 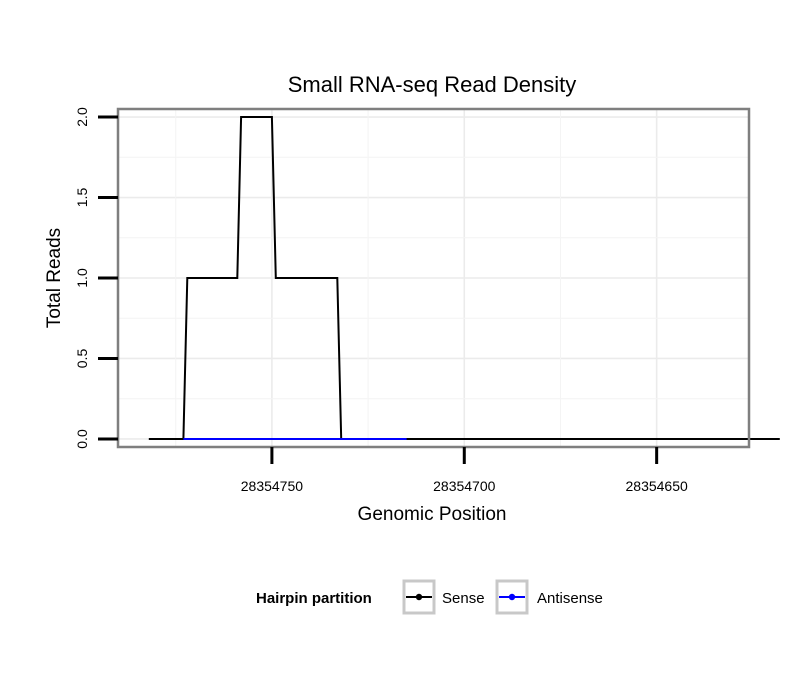 I want to click on chart-title: Small RNA-seq Read Density, so click(x=432, y=84).